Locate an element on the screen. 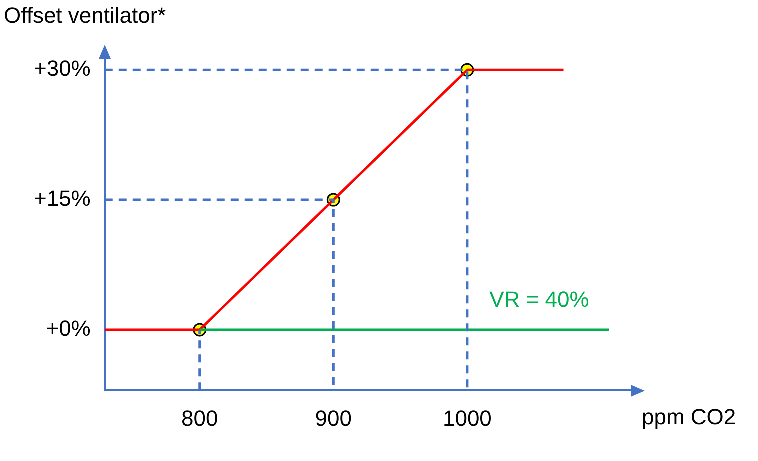  annotation: VR = 40% is located at coordinates (540, 299).